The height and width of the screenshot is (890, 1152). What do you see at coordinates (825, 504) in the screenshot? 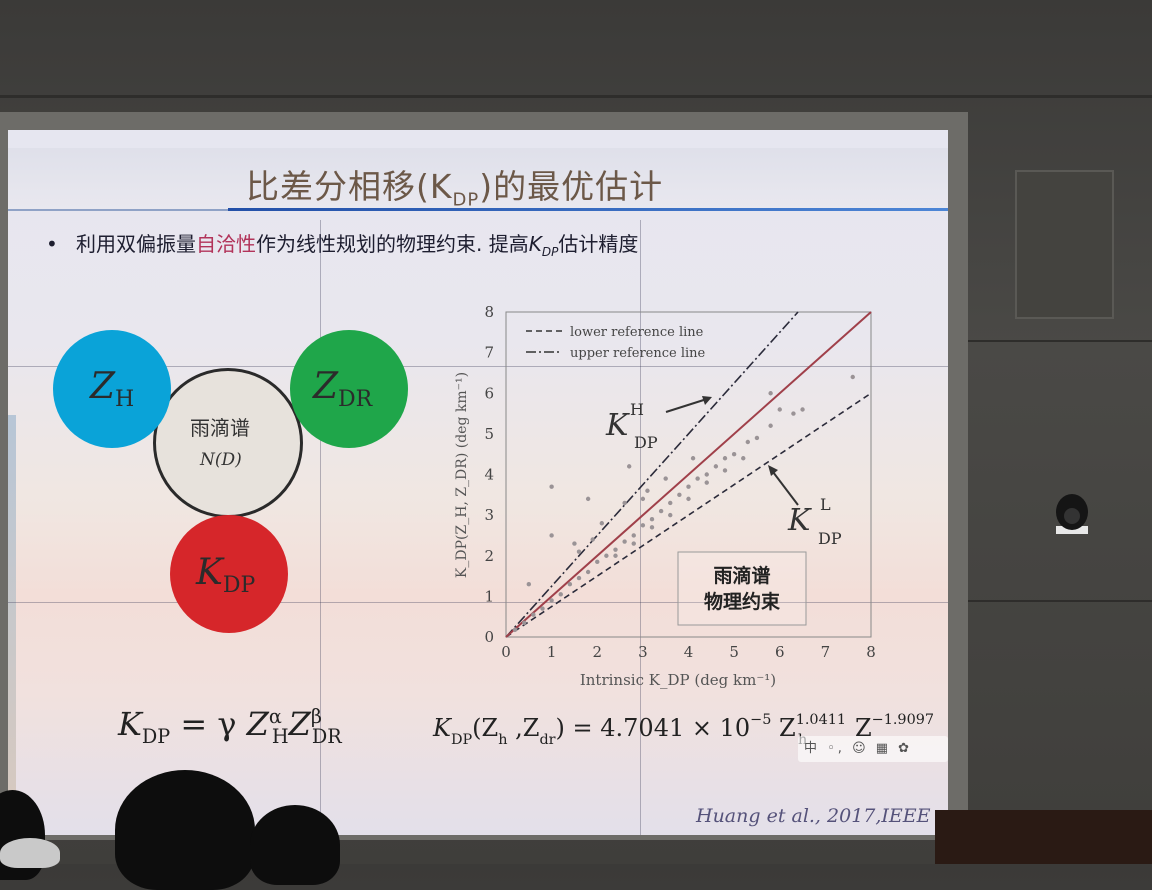
I see `annot-kdp-l-sup: L` at bounding box center [825, 504].